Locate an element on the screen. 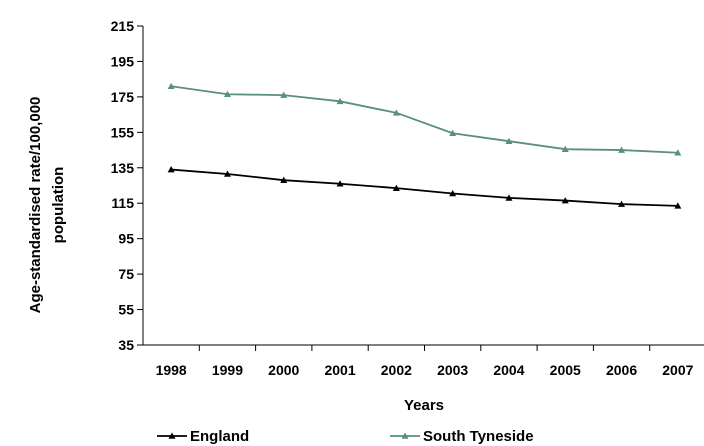 The image size is (704, 446). x-tick-label: 2007 is located at coordinates (677, 370).